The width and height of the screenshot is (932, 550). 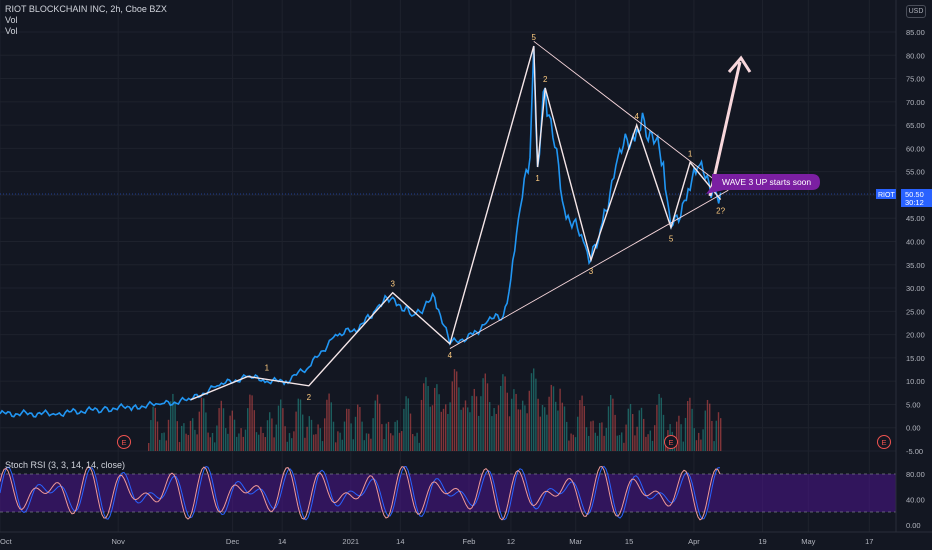 I want to click on x-tick-label: Nov, so click(x=119, y=541).